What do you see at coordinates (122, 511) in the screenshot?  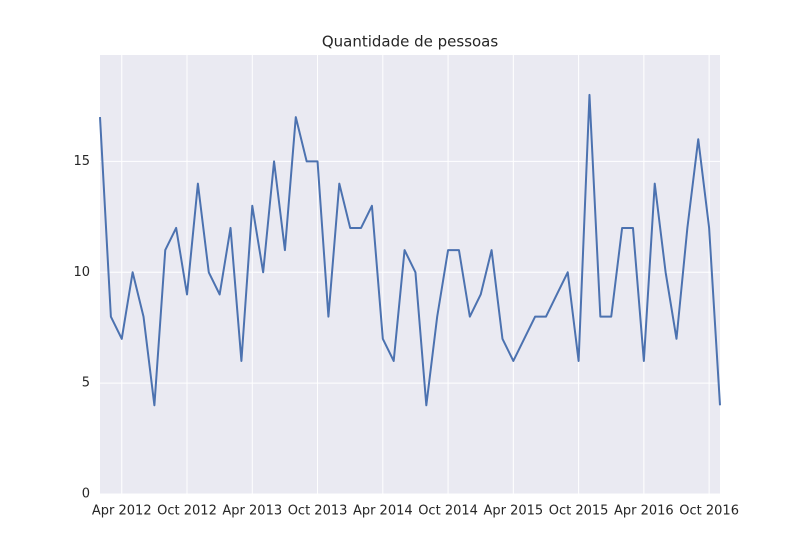 I see `x-tick-label: Apr 2012` at bounding box center [122, 511].